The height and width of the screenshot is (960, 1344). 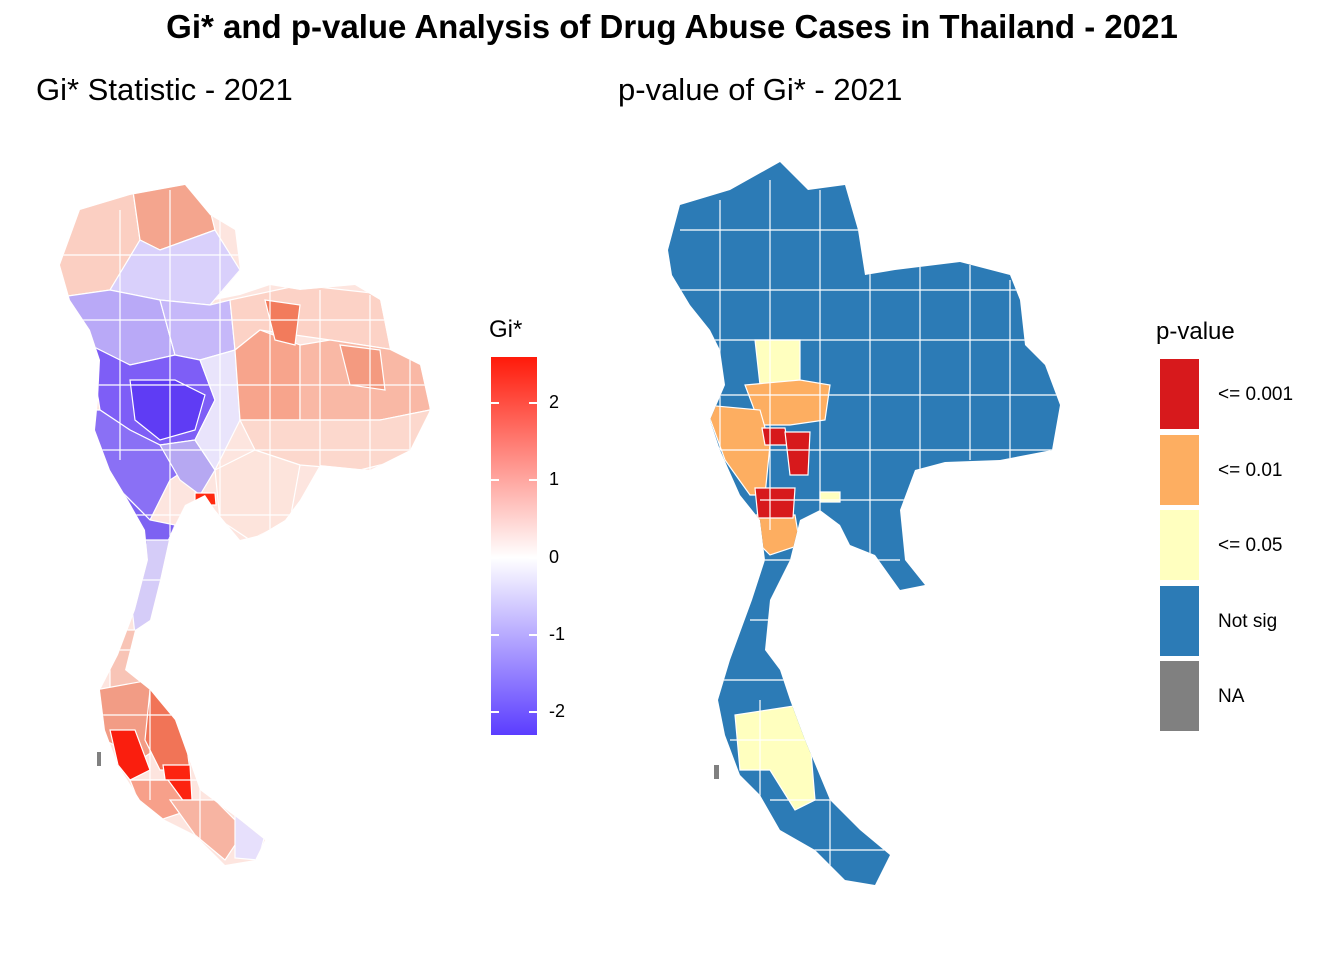 What do you see at coordinates (554, 479) in the screenshot?
I see `gi-tick-label: 1` at bounding box center [554, 479].